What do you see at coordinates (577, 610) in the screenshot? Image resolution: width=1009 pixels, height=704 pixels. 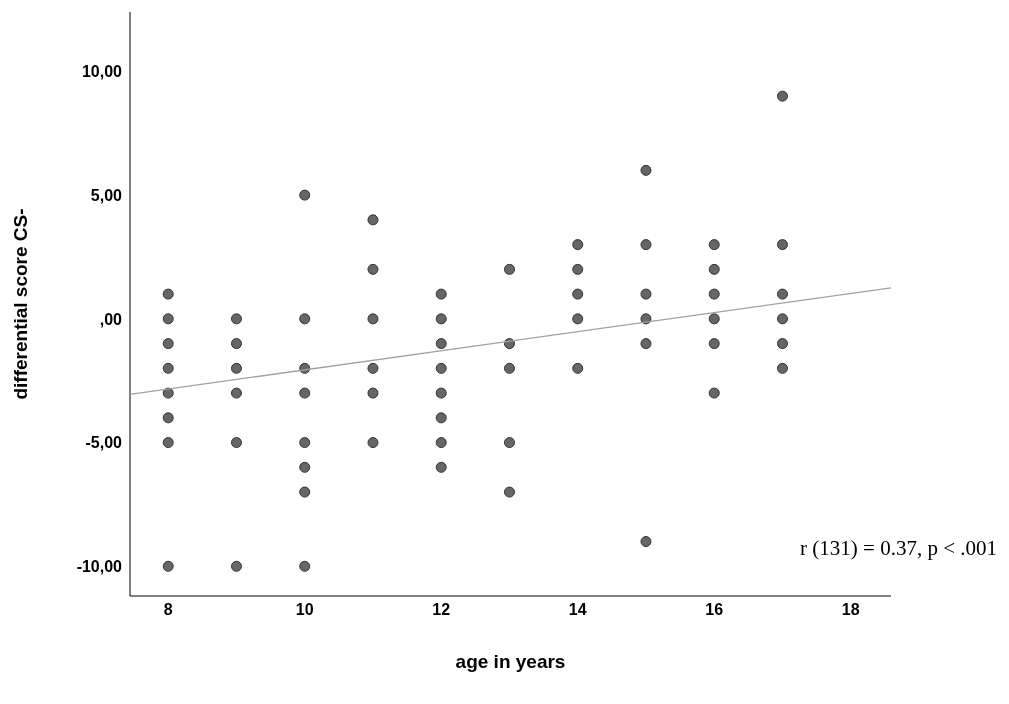 I see `x-tick-label: 14` at bounding box center [577, 610].